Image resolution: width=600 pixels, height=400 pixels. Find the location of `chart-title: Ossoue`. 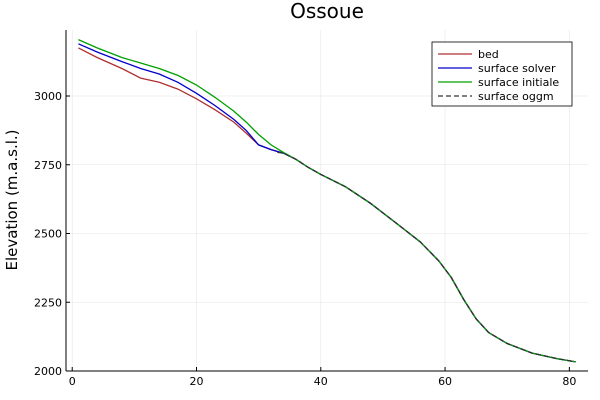

chart-title: Ossoue is located at coordinates (327, 11).